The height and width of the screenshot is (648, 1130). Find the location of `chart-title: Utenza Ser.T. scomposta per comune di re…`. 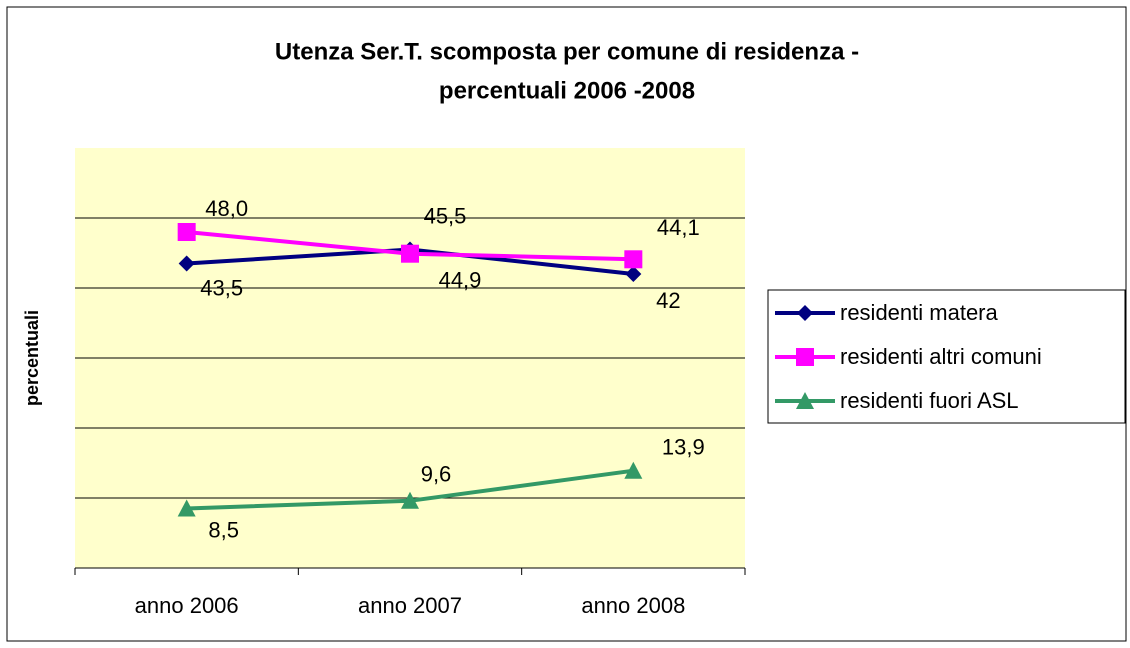

chart-title: Utenza Ser.T. scomposta per comune di re… is located at coordinates (567, 51).